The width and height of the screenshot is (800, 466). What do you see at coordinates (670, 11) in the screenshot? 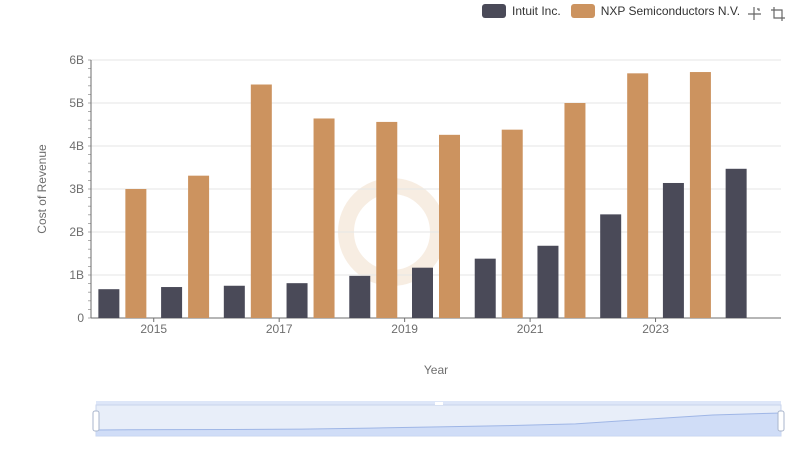
I see `legend-label-nxp: NXP Semiconductors N.V.` at bounding box center [670, 11].